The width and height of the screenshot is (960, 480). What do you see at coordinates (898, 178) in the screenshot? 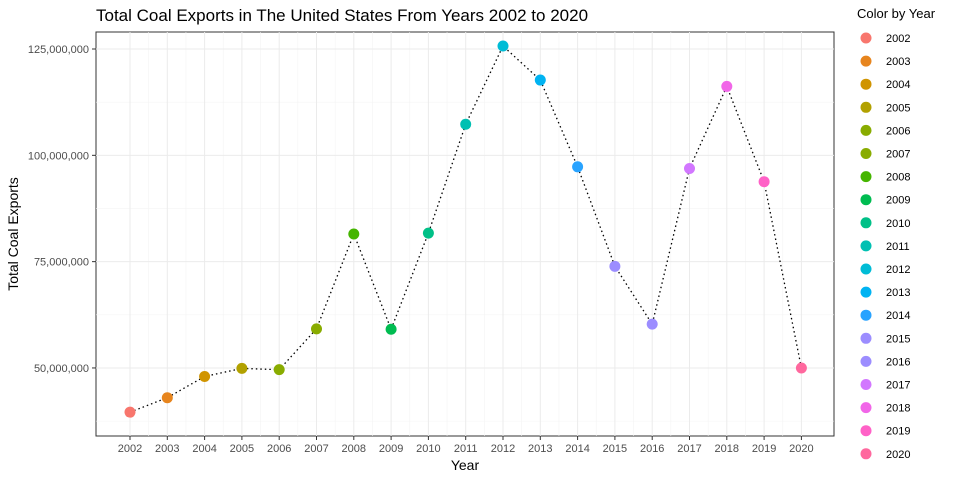
I see `legend-label: 2008` at bounding box center [898, 178].